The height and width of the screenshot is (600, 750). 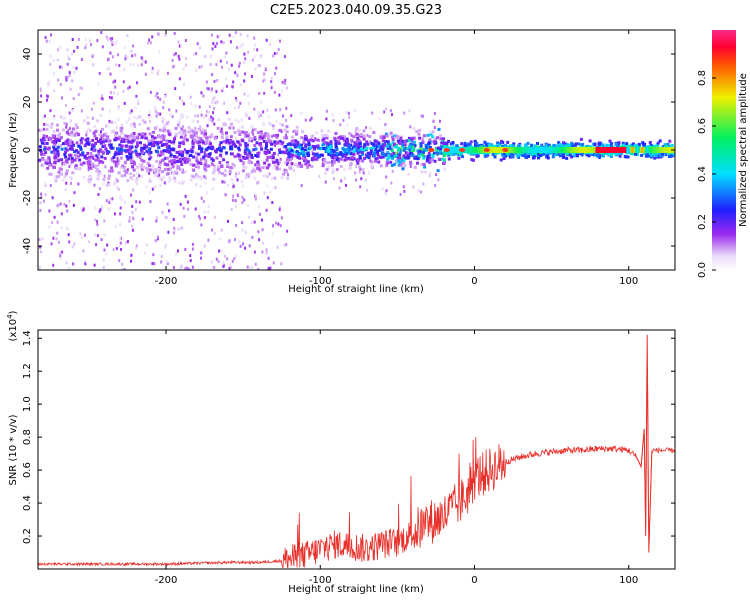 What do you see at coordinates (743, 150) in the screenshot?
I see `colorbar-label: Normalized spectral amplitude` at bounding box center [743, 150].